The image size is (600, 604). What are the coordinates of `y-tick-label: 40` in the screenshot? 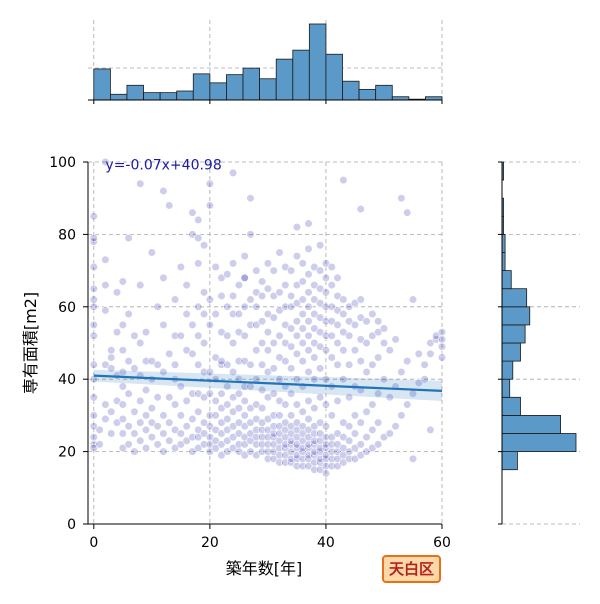 It's located at (67, 380).